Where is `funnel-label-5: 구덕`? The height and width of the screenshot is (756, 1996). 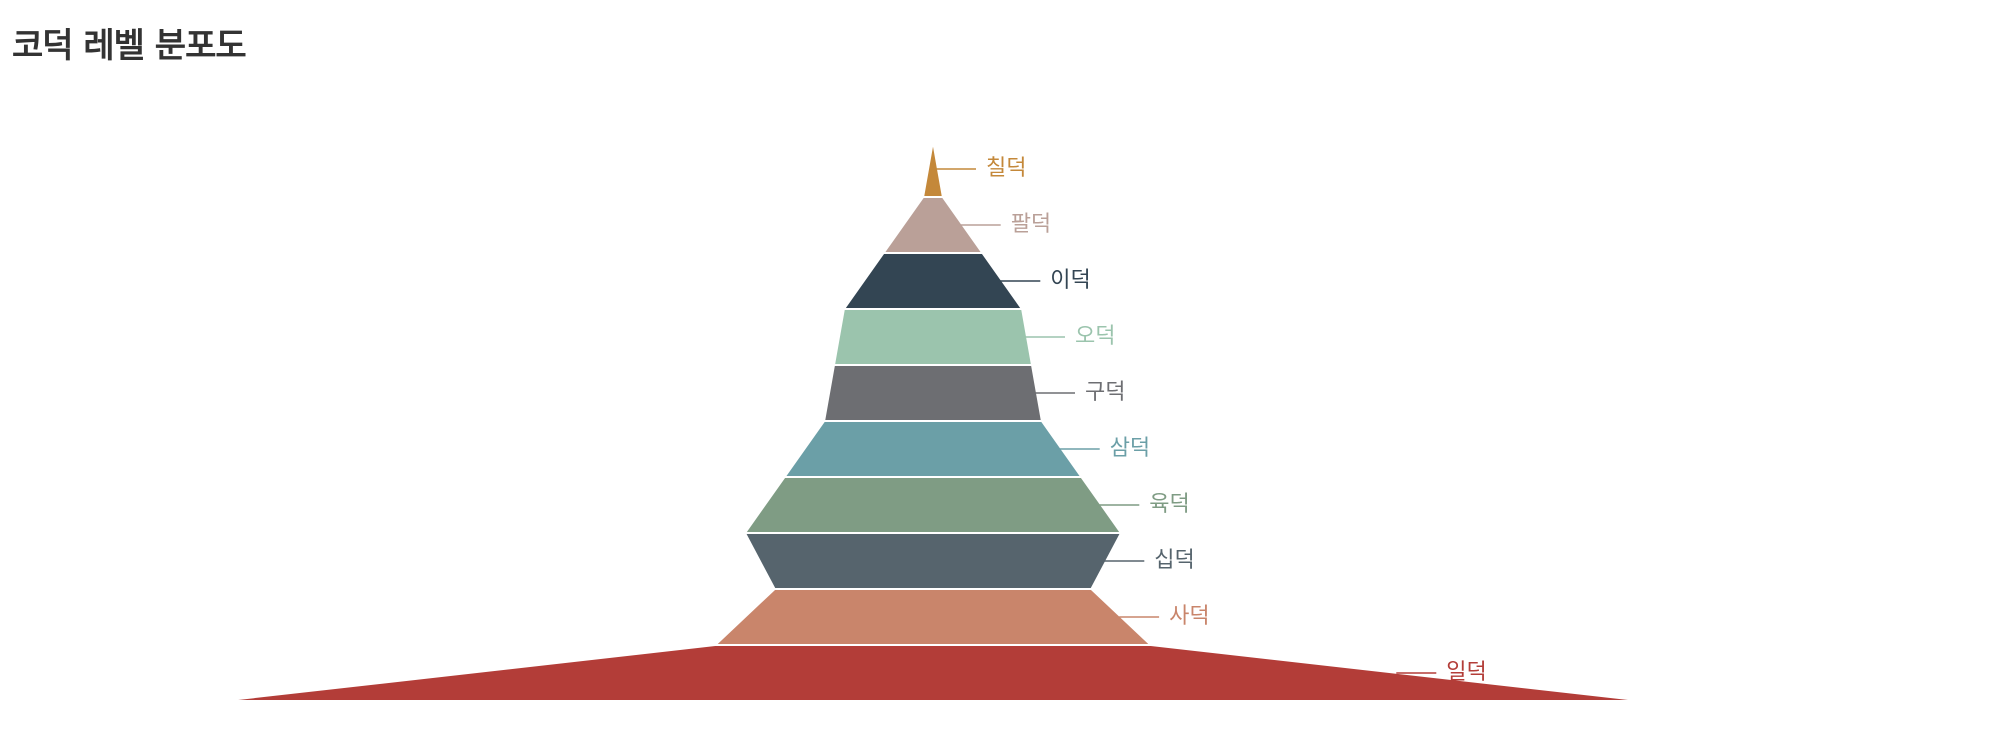 funnel-label-5: 구덕 is located at coordinates (1105, 392).